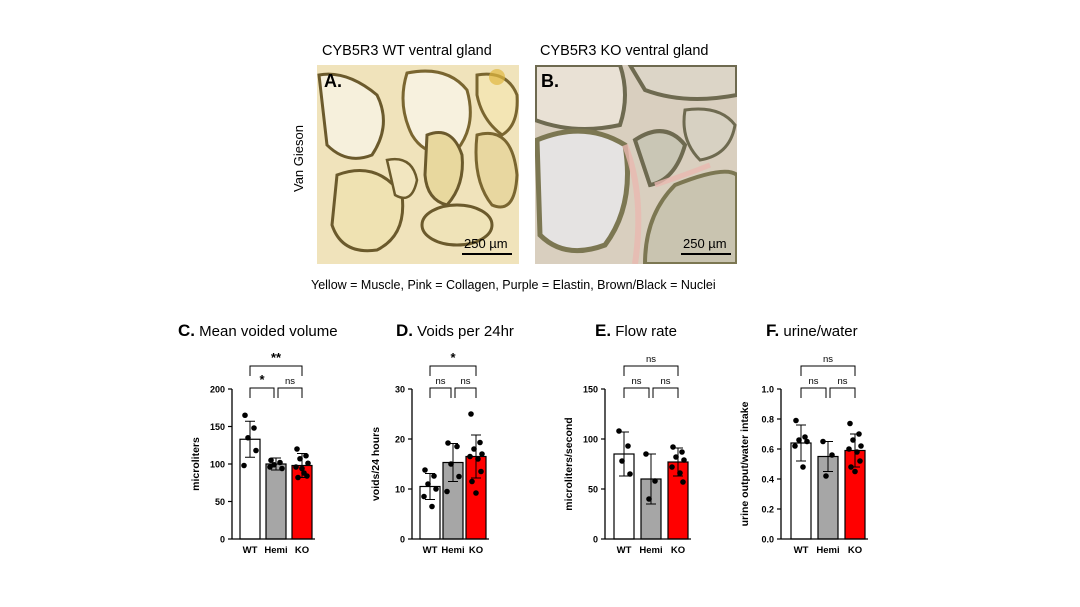  Describe the element at coordinates (590, 390) in the screenshot. I see `y-tick-label: 150` at that location.